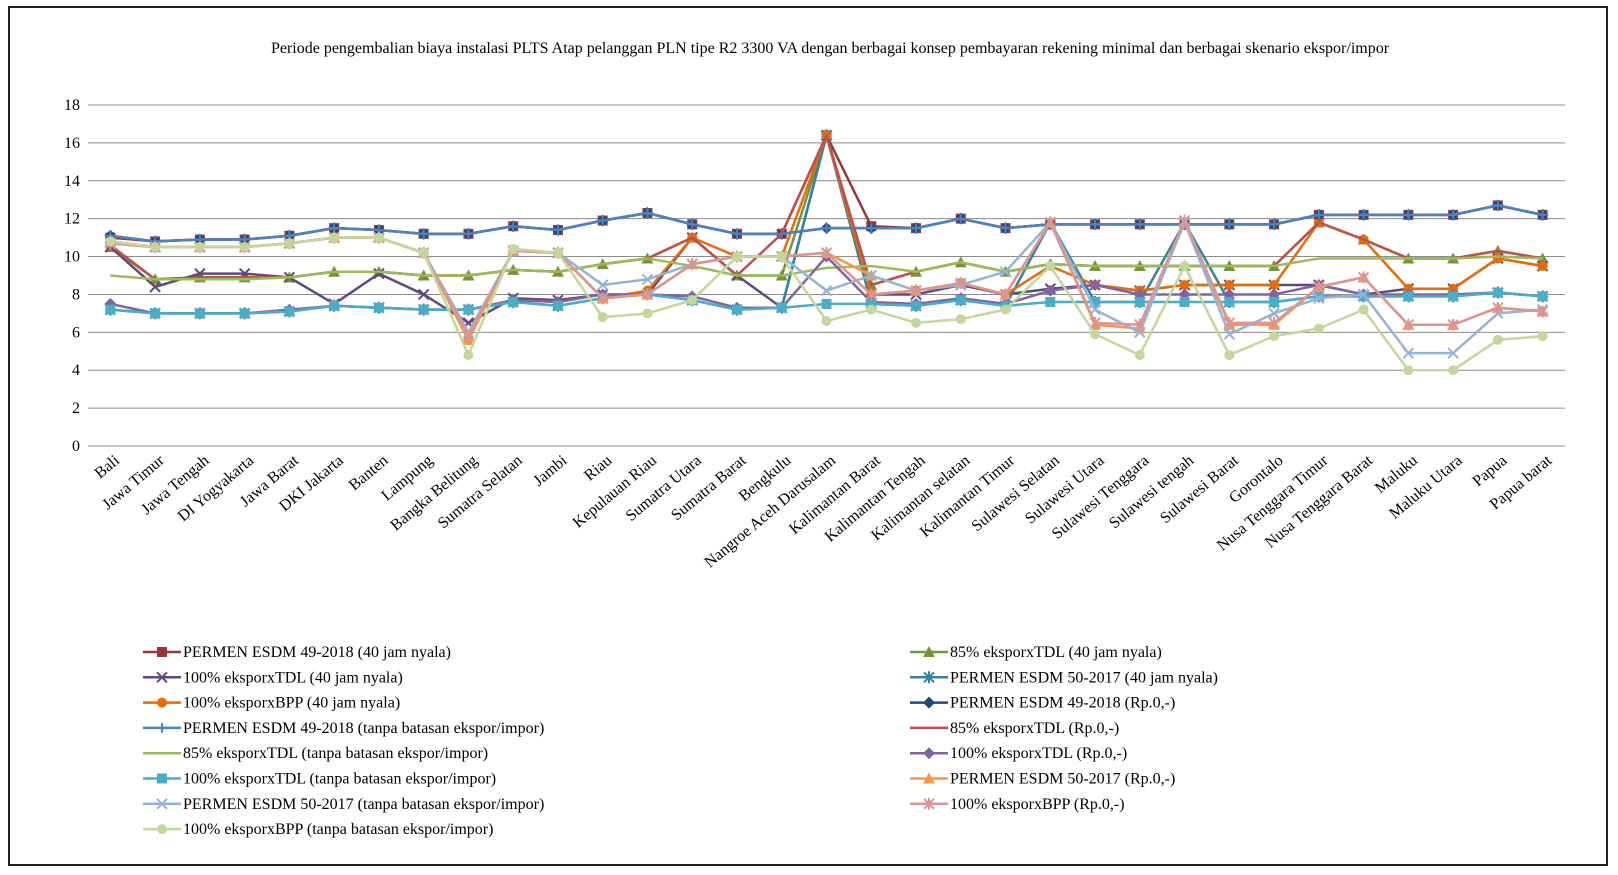 The image size is (1618, 875). I want to click on x-tick-label: Sulawesi Barat, so click(1199, 489).